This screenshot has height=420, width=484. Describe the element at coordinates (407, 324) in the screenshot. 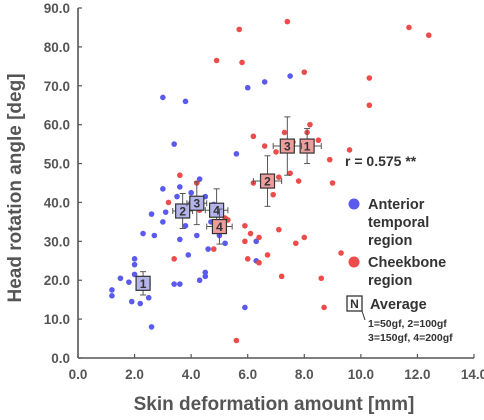

I see `legend-average-note-line1: 1=50gf, 2=100gf` at that location.